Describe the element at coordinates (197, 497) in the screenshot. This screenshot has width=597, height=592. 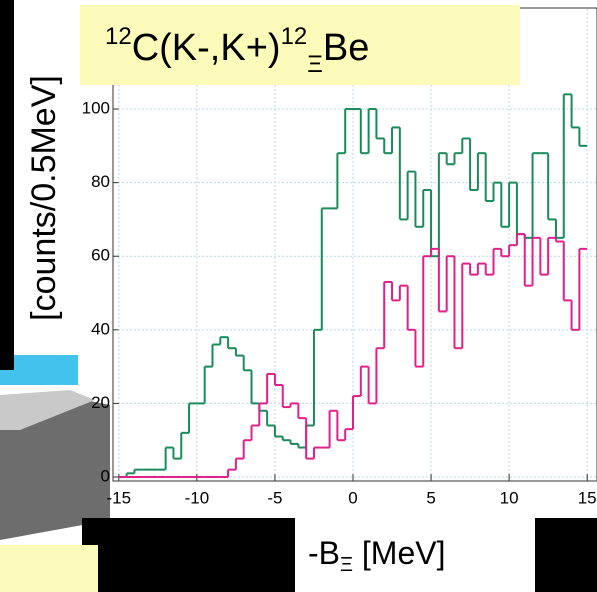
I see `x-tick-label: -10` at that location.